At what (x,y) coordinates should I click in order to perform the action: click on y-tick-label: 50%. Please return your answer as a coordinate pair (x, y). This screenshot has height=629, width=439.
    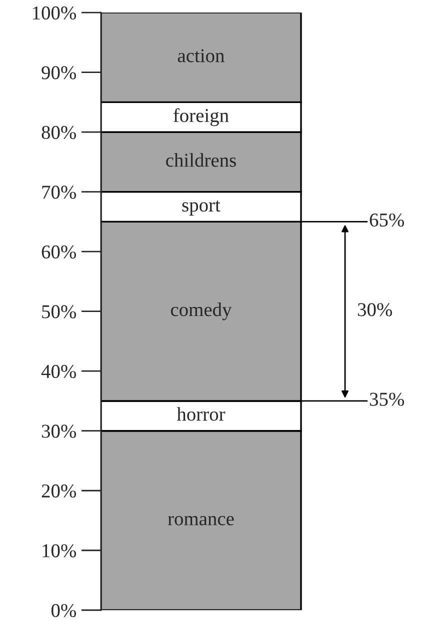
    Looking at the image, I should click on (59, 311).